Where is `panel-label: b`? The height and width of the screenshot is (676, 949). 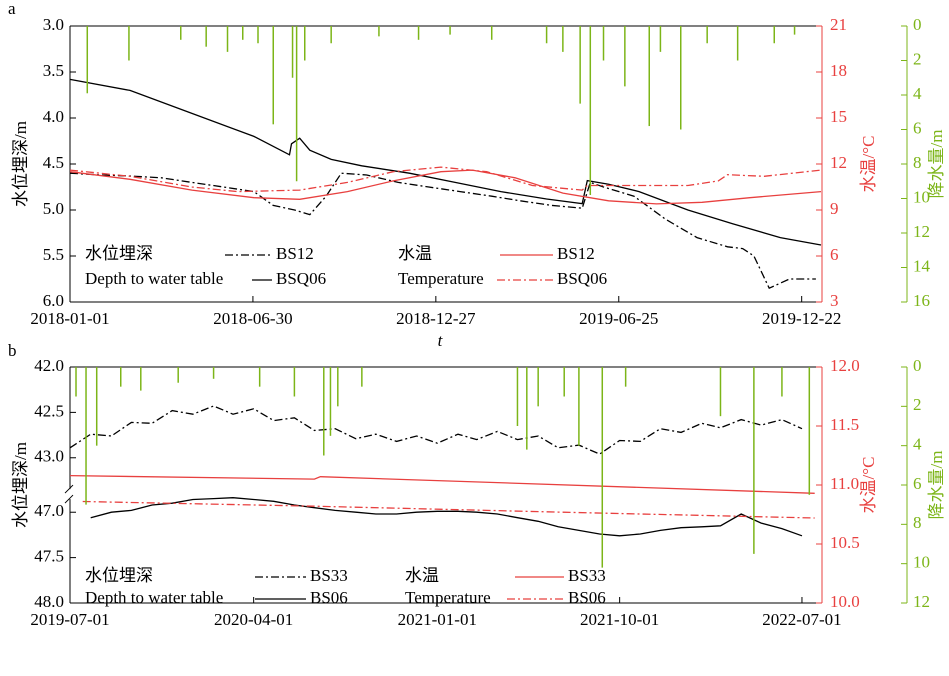 panel-label: b is located at coordinates (12, 350).